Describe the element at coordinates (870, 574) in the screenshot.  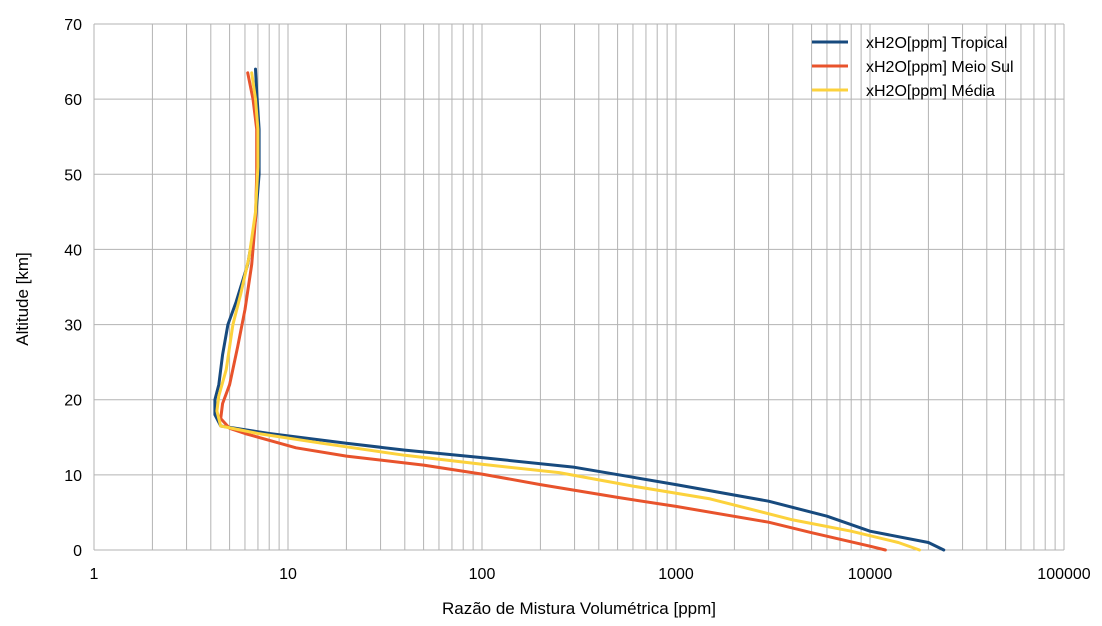
I see `x-tick-label: 10000` at that location.